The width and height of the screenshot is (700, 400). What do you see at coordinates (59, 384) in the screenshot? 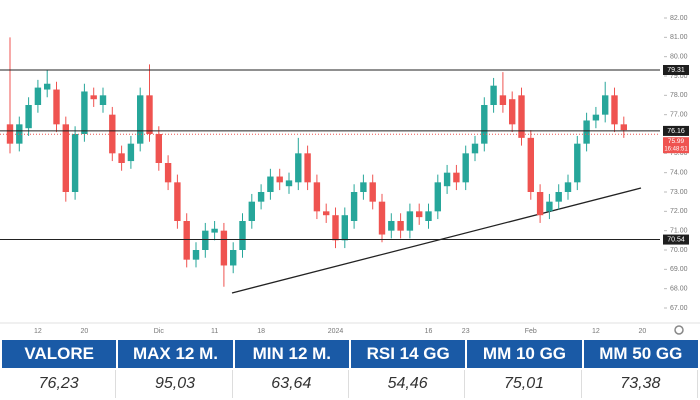
I see `value-cell: 76,23` at bounding box center [59, 384].